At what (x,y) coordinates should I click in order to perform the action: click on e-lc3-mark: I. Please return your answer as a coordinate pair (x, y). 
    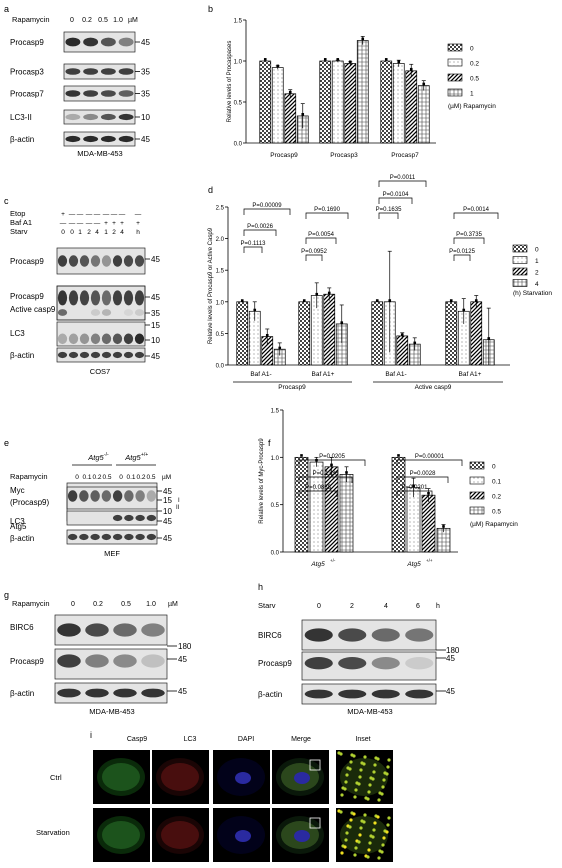
    Looking at the image, I should click on (179, 501).